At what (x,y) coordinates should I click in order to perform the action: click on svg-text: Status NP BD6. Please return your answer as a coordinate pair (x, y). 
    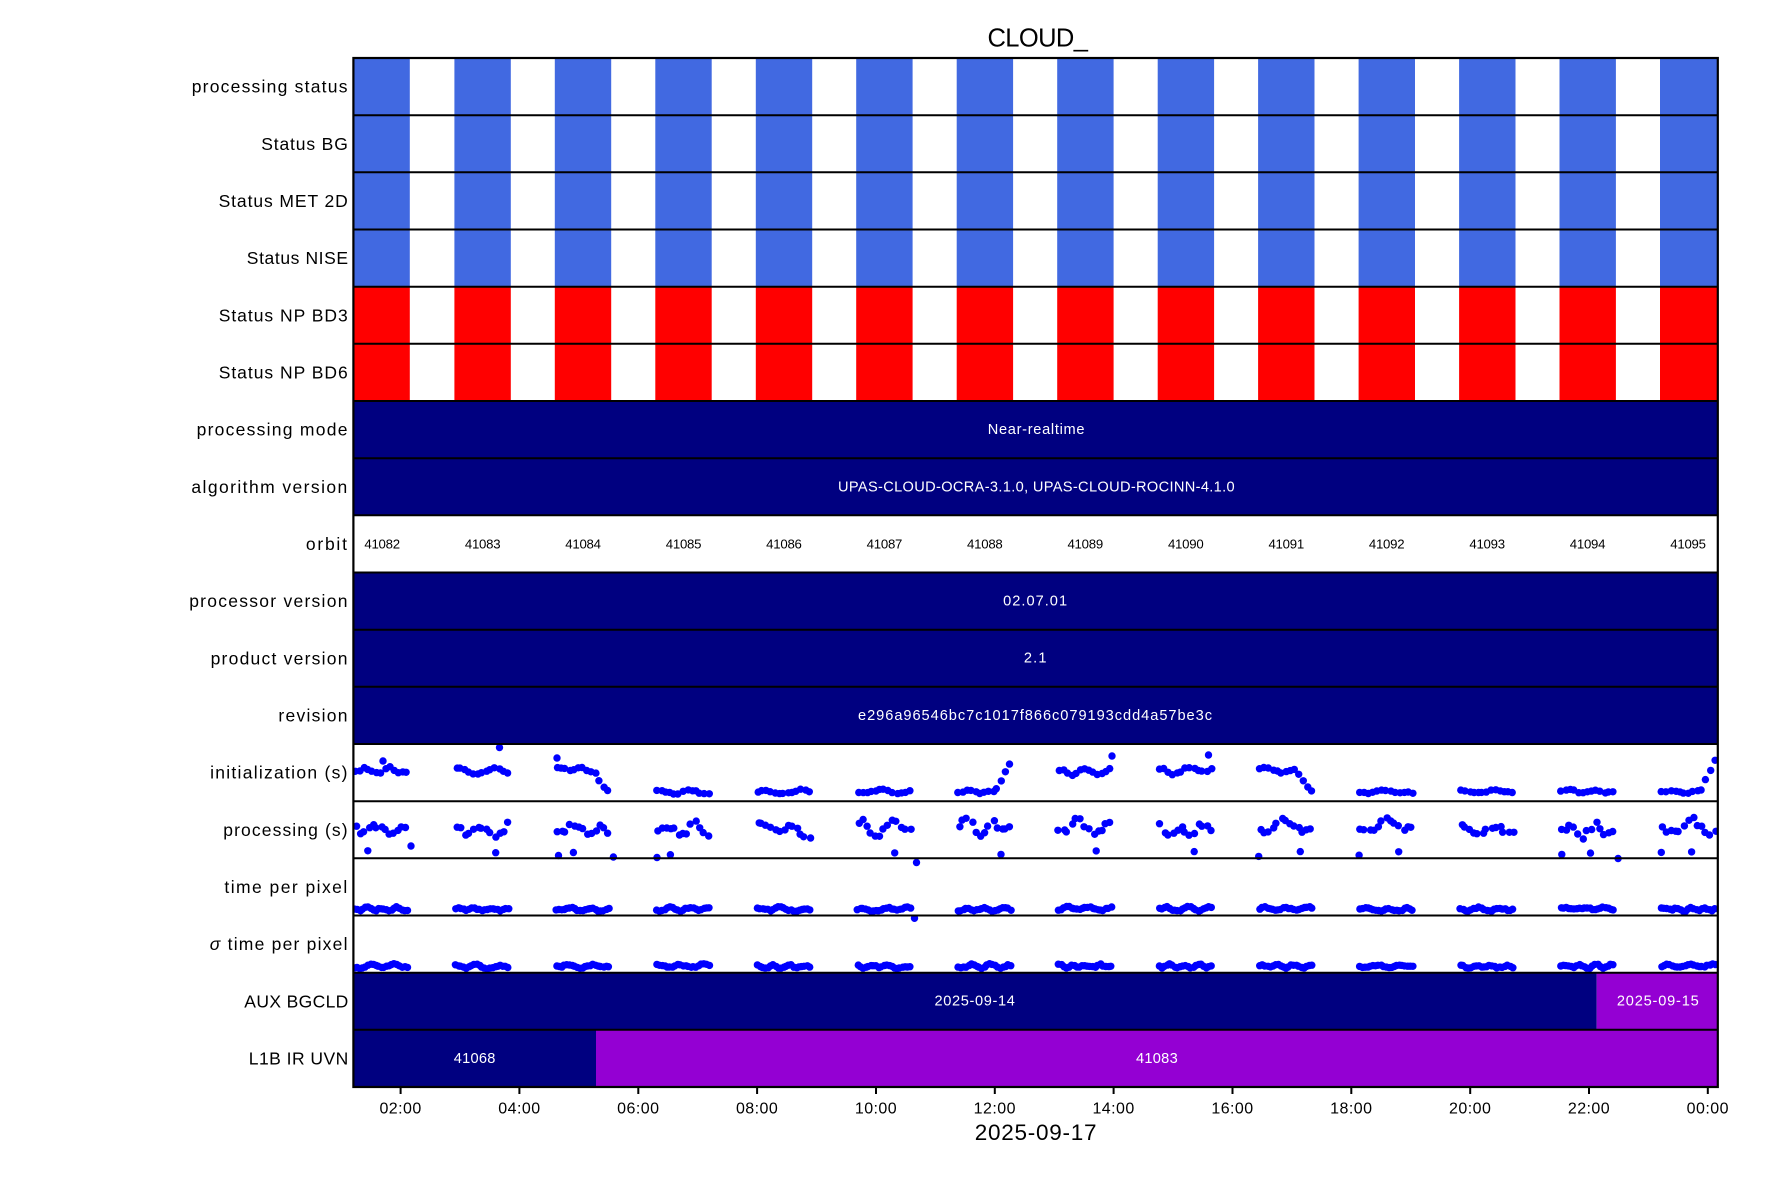
    Looking at the image, I should click on (284, 373).